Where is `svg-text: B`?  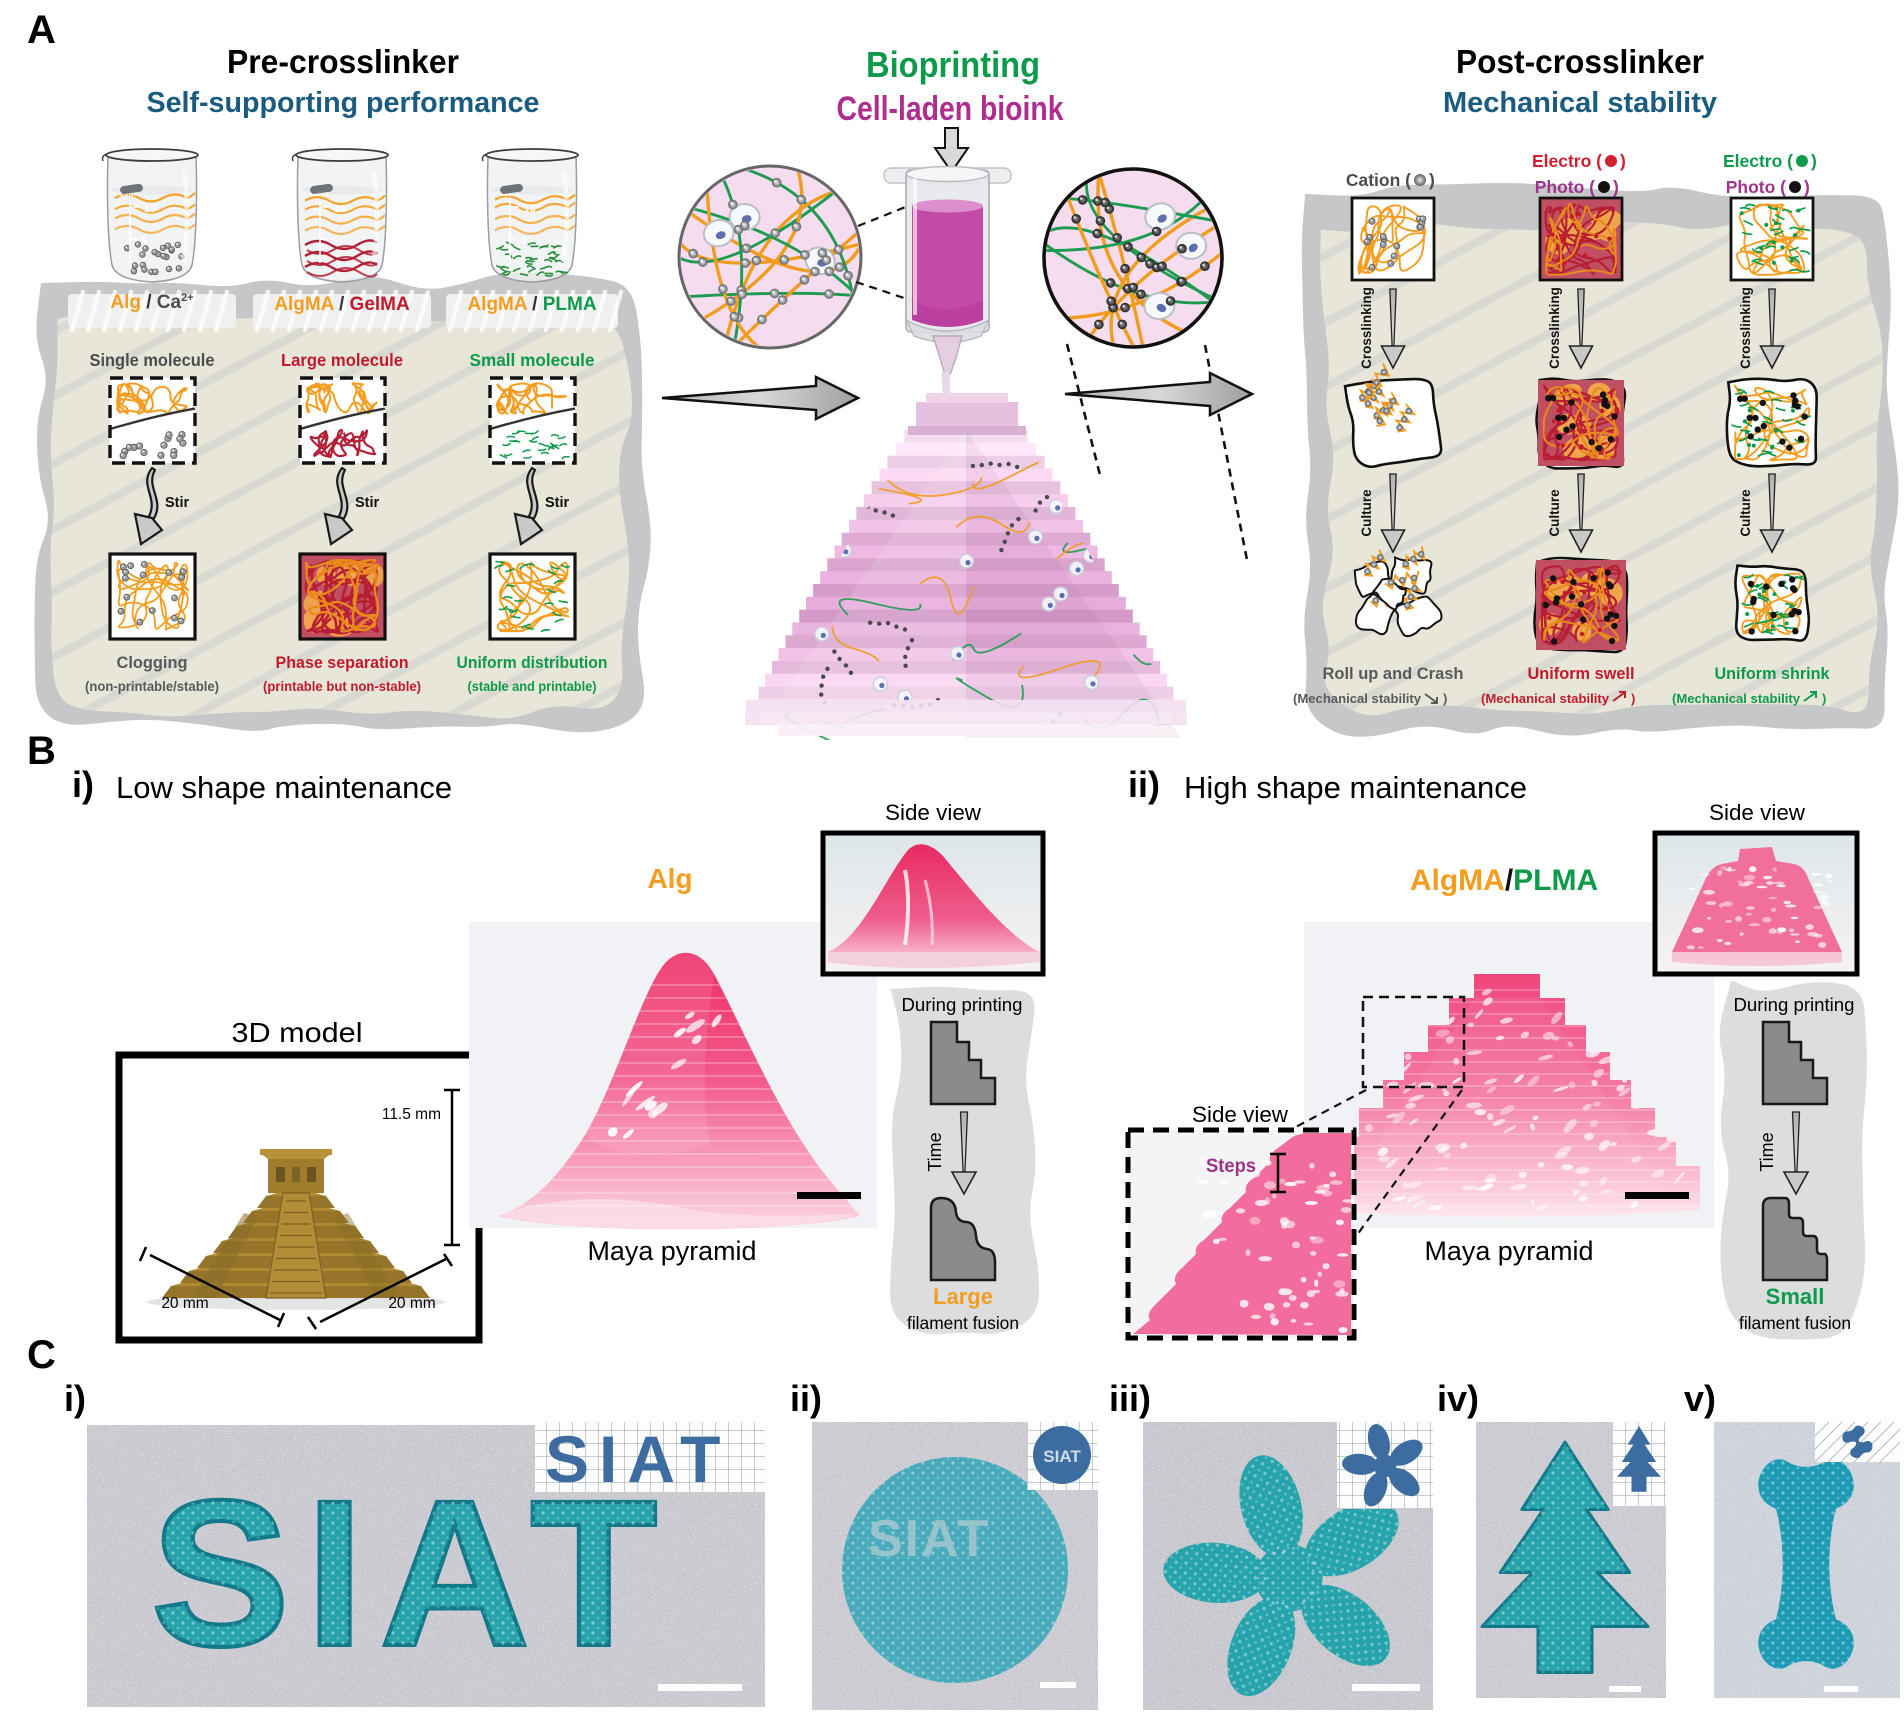 svg-text: B is located at coordinates (41, 751).